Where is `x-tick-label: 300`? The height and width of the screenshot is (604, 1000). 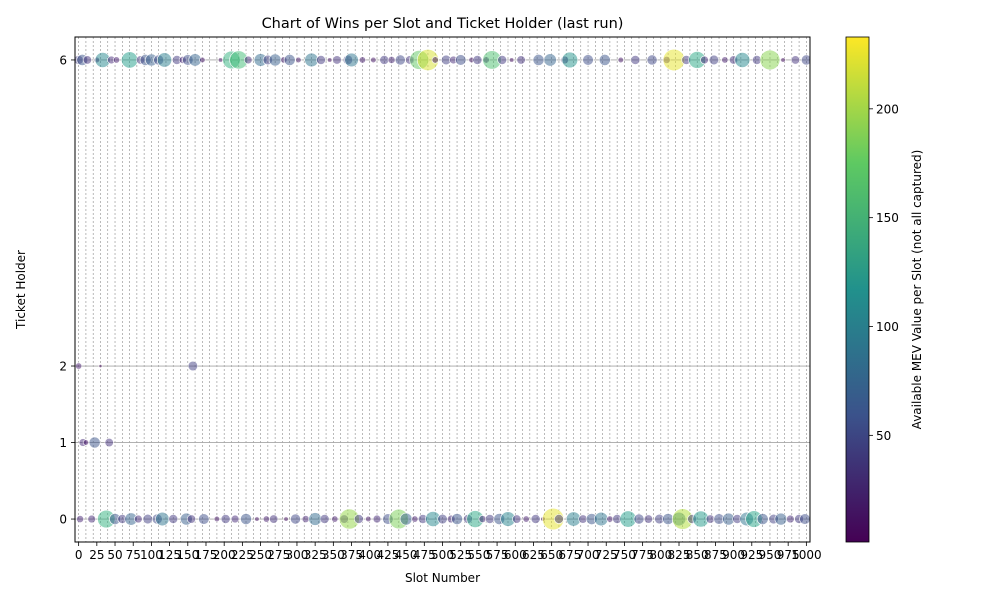 x-tick-label: 300 is located at coordinates (297, 555).